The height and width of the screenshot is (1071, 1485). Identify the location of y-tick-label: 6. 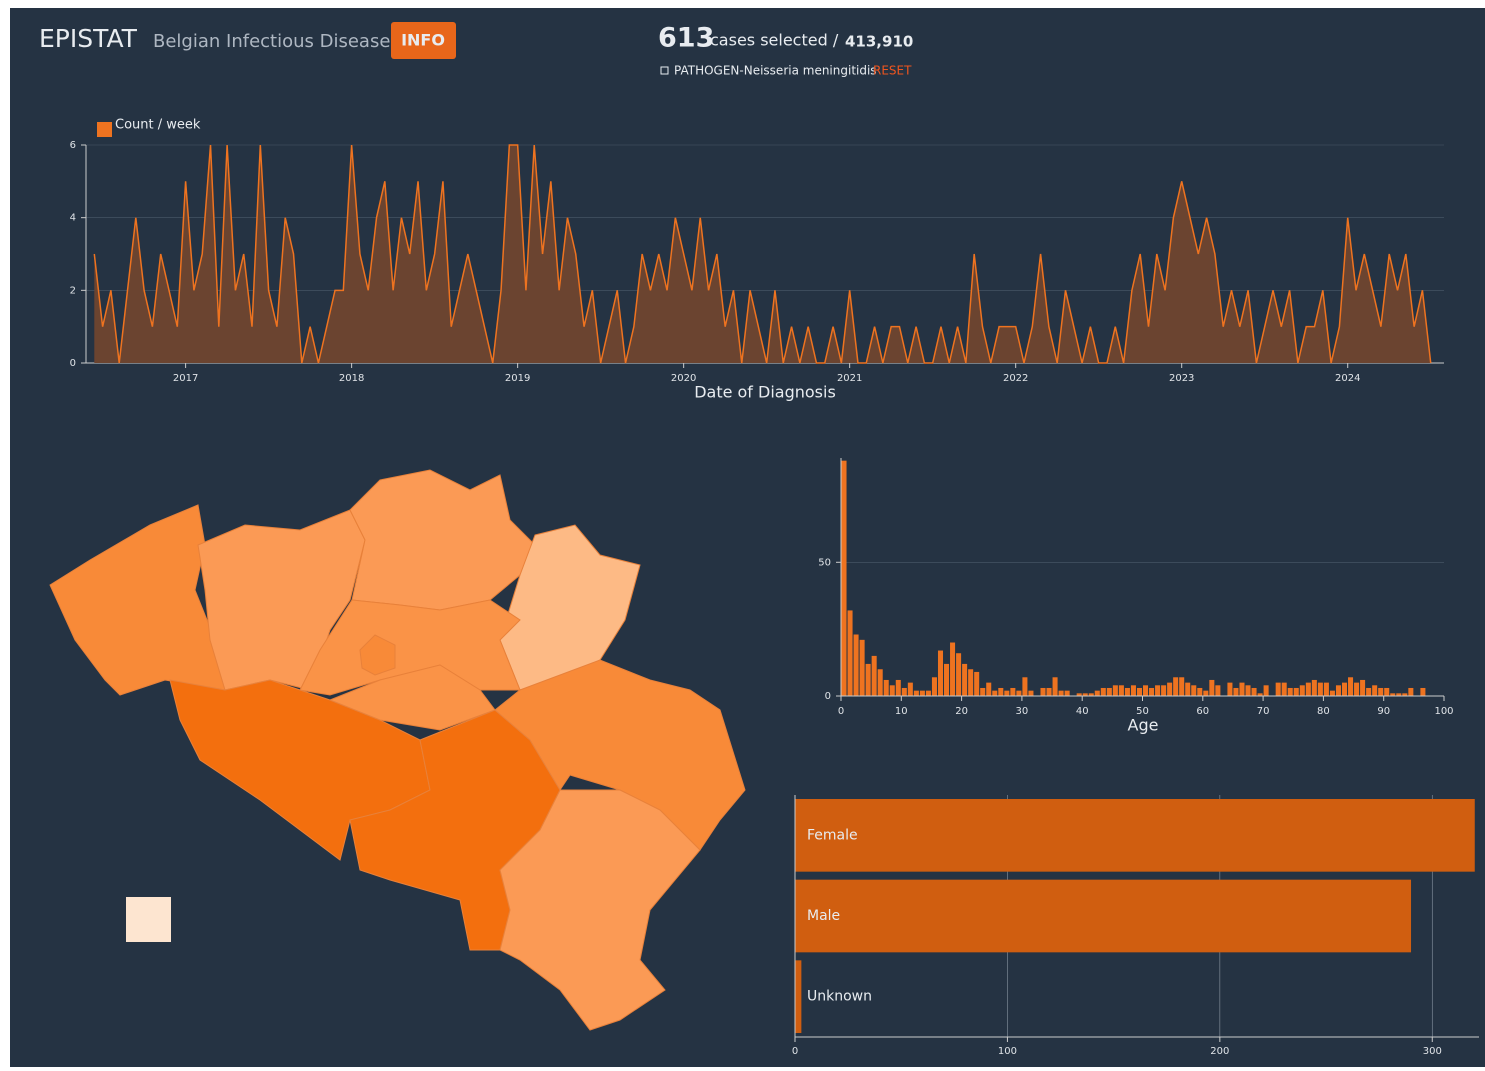
(73, 145).